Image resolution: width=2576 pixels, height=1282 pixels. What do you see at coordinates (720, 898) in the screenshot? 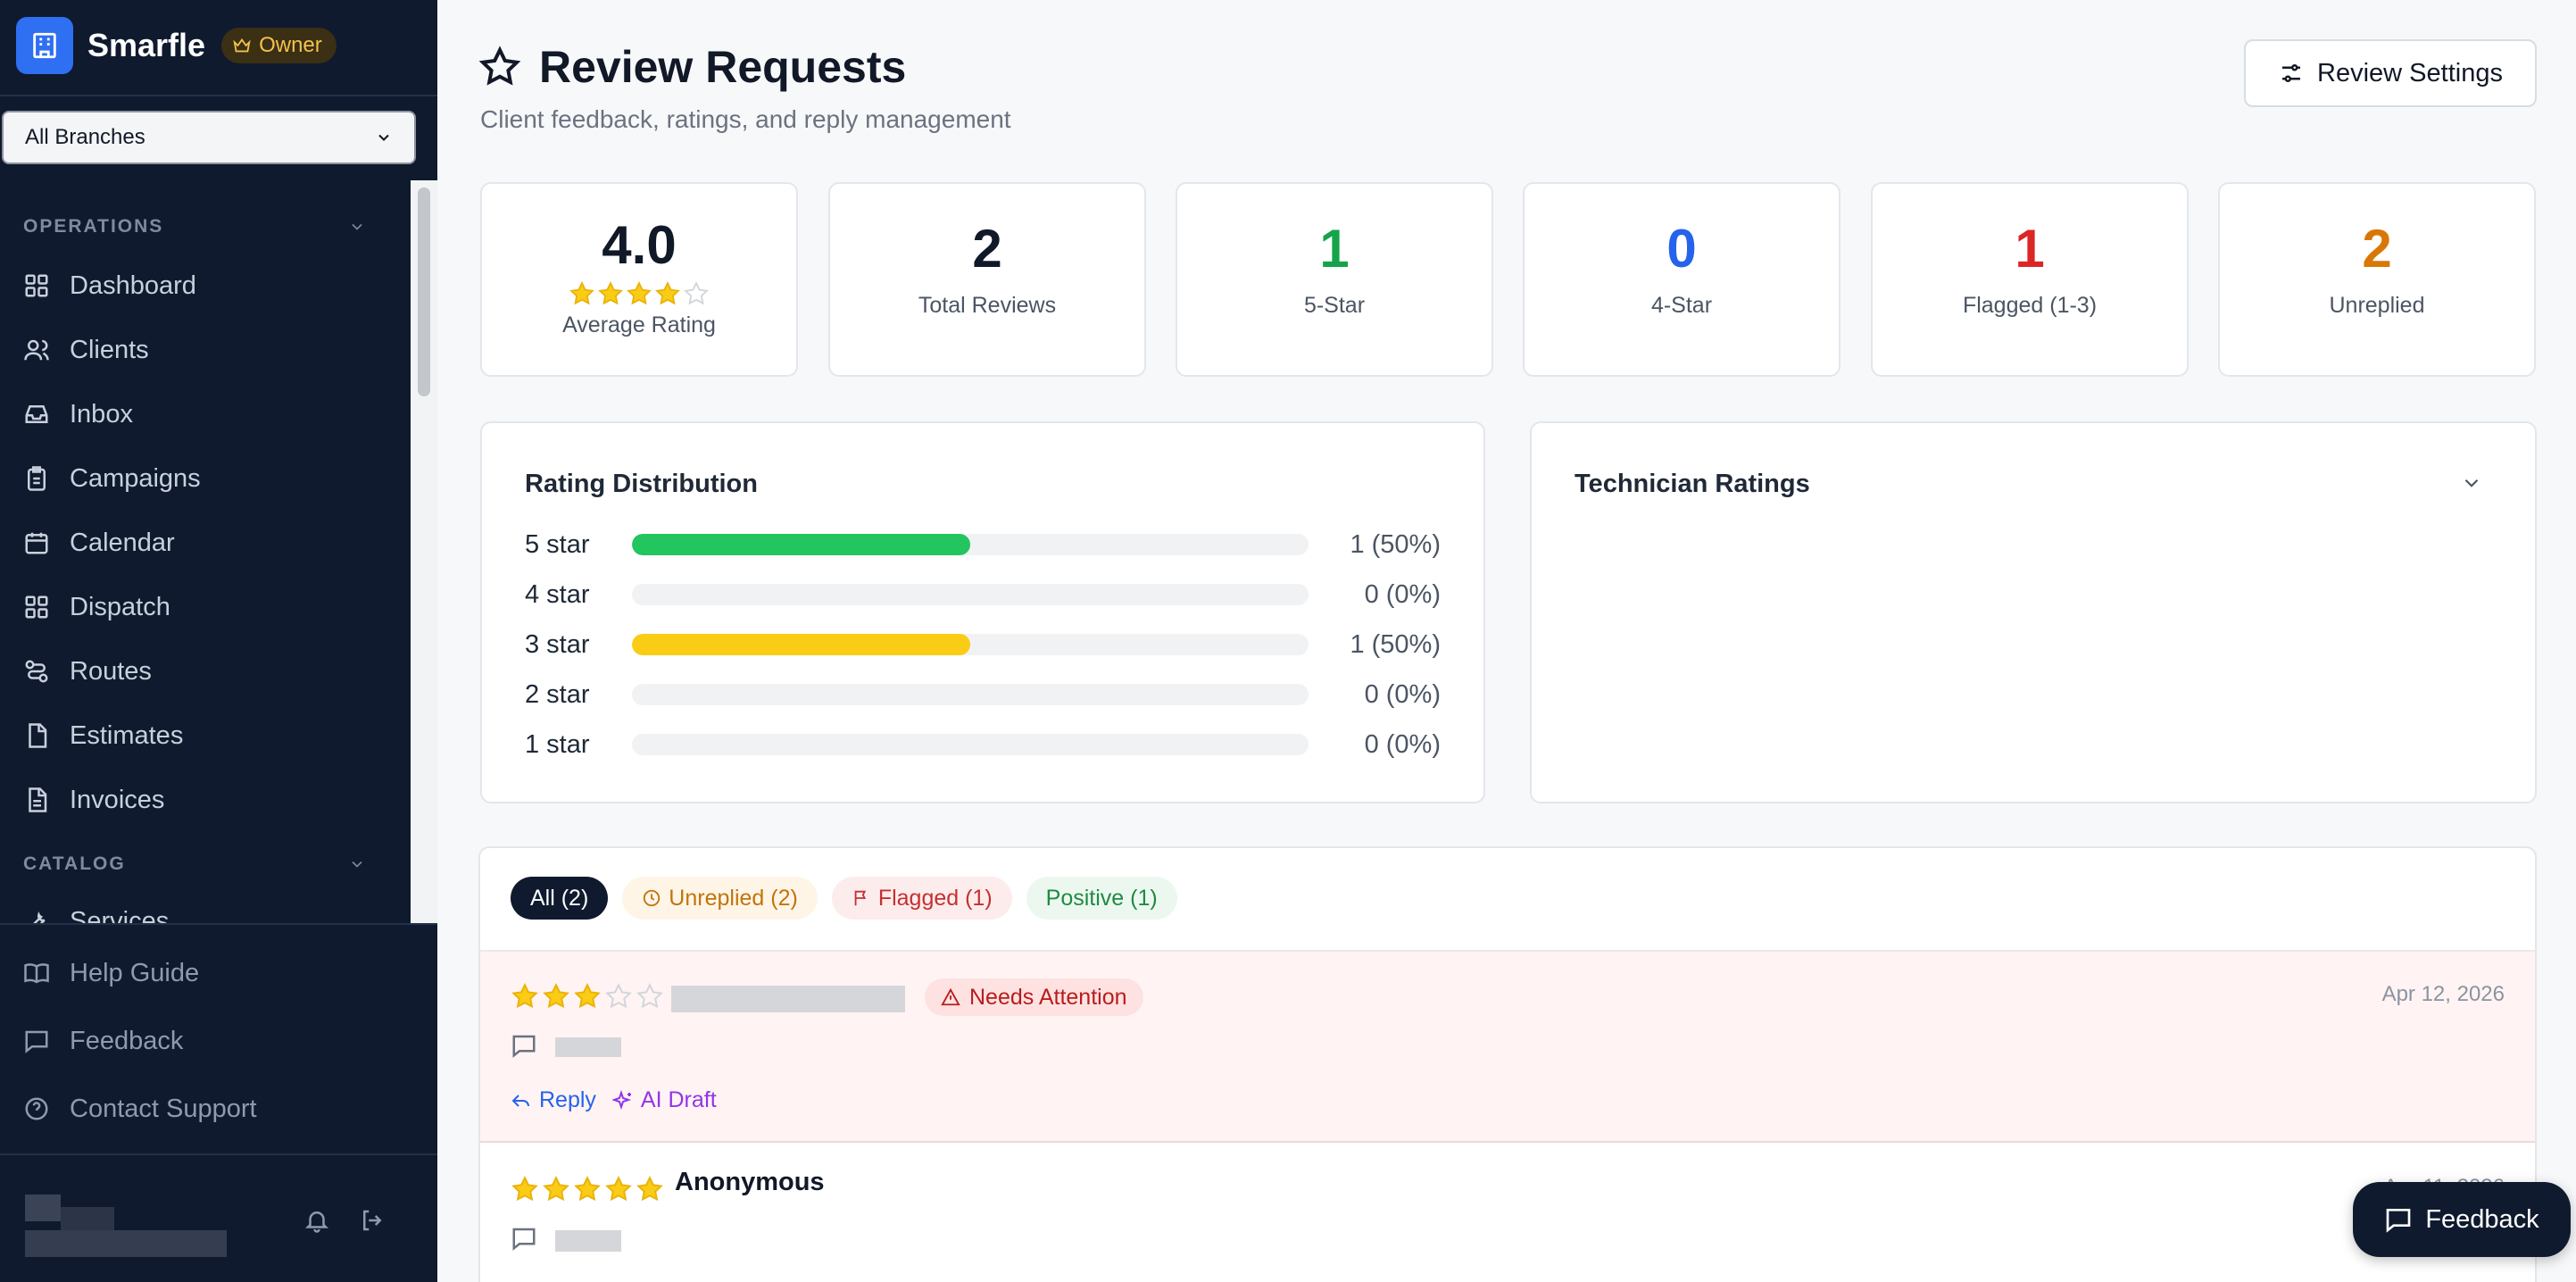
I see `filter-unreplied: Unreplied (2)` at bounding box center [720, 898].